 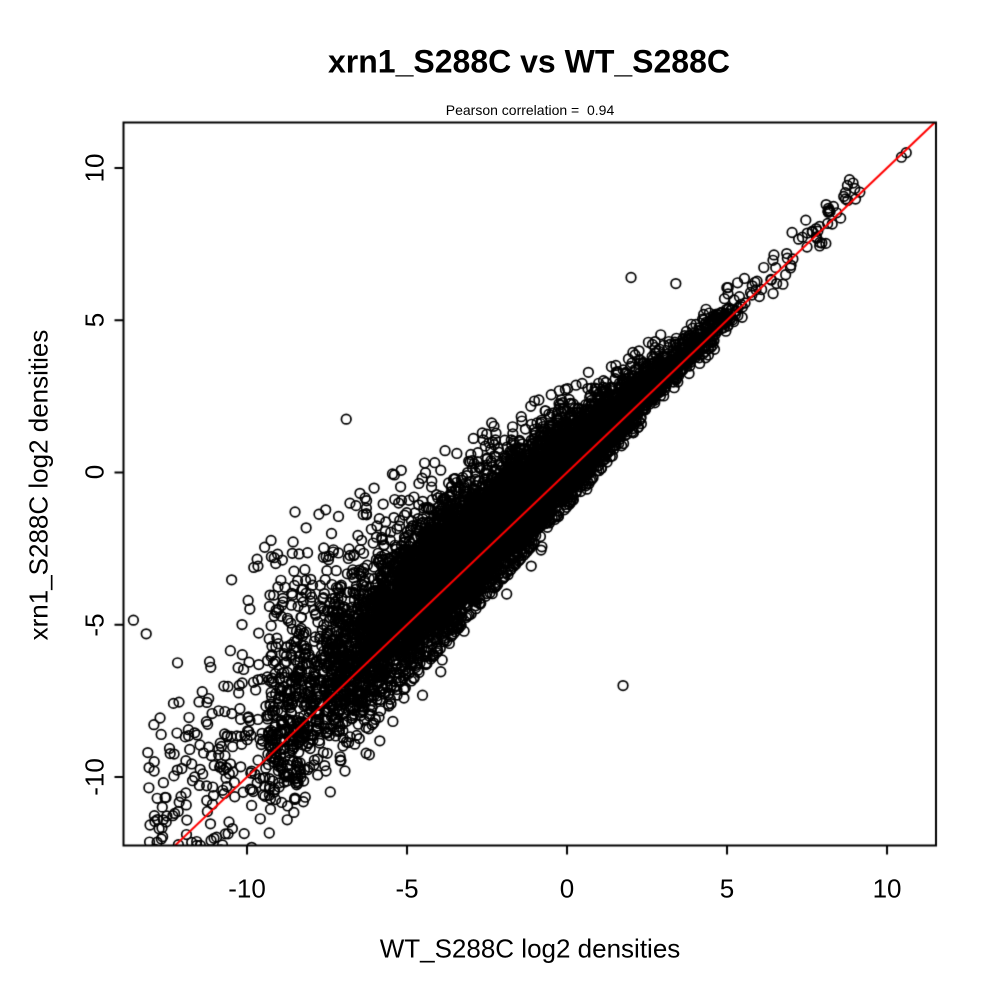 I want to click on x-tick-label: 0, so click(x=567, y=888).